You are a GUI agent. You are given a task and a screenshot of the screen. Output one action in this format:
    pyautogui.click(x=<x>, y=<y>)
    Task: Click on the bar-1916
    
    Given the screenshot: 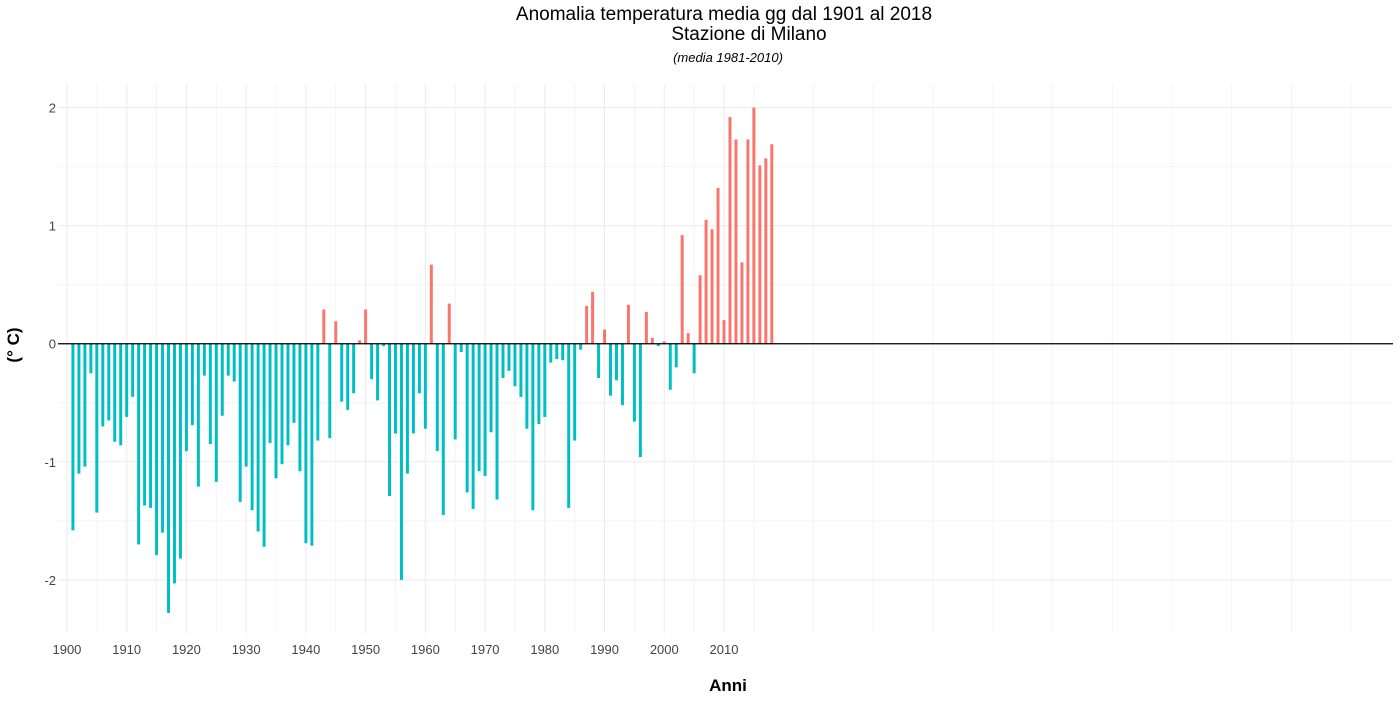 What is the action you would take?
    pyautogui.click(x=163, y=438)
    